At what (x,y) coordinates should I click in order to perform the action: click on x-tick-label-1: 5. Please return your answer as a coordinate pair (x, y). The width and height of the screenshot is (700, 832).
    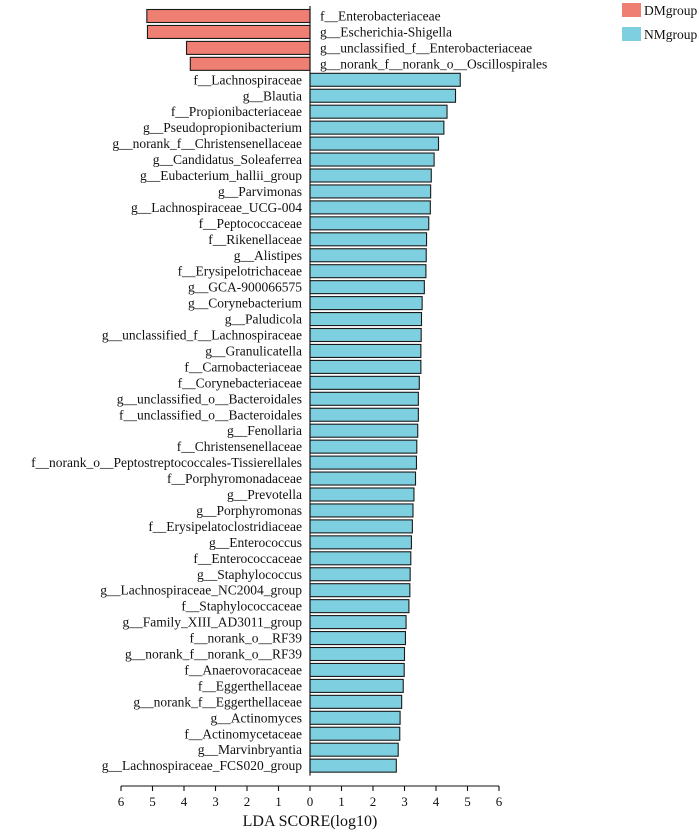
    Looking at the image, I should click on (152, 801).